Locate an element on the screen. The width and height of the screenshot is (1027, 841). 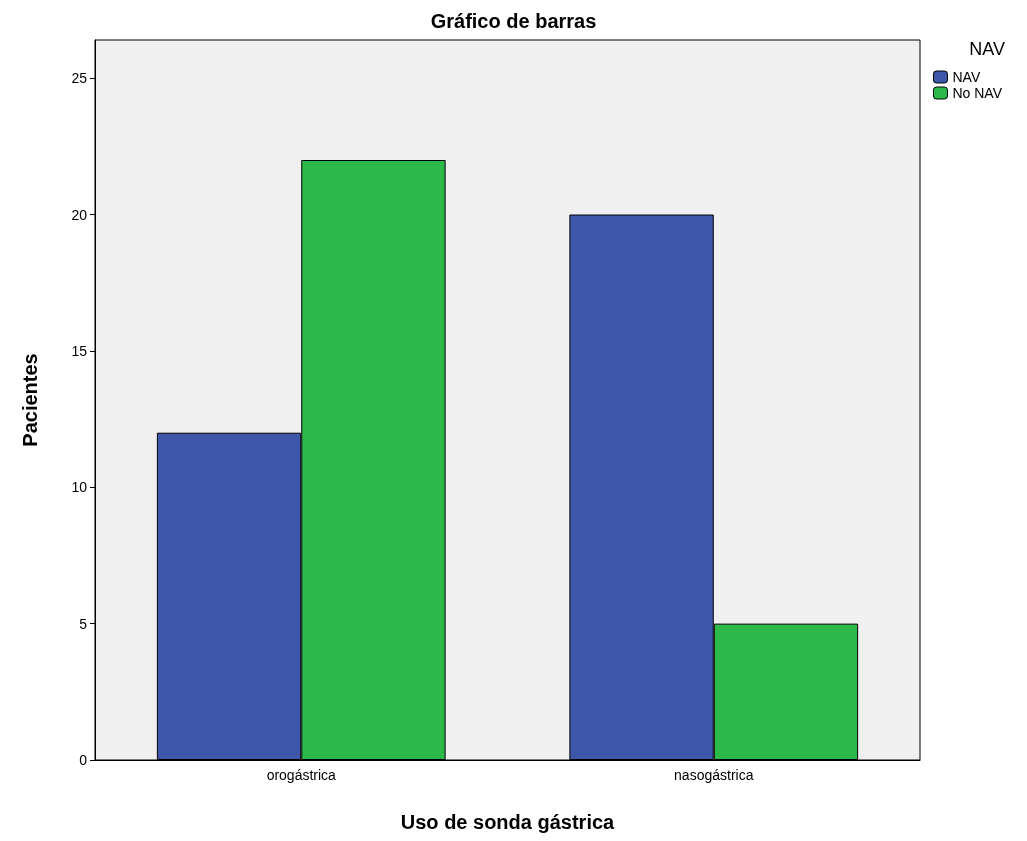
x-axis-title: Uso de sonda gástrica is located at coordinates (508, 822).